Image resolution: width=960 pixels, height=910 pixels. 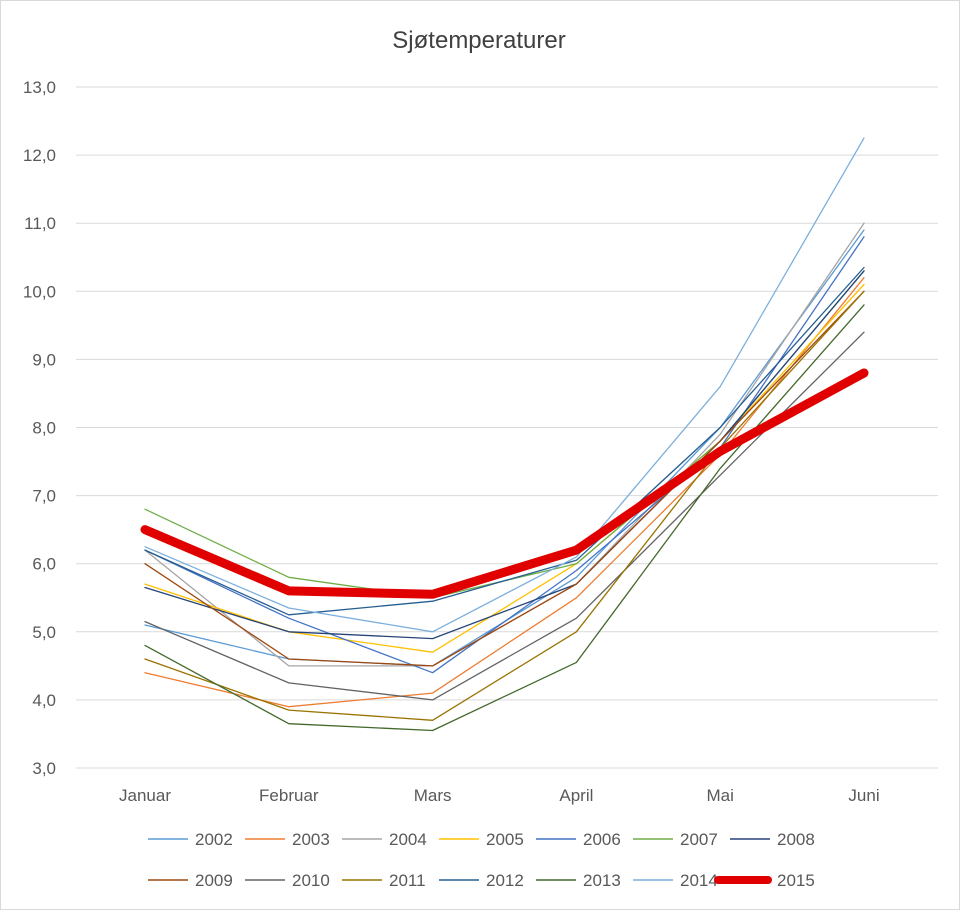 I want to click on legend-item-2008: 2008, so click(x=772, y=839).